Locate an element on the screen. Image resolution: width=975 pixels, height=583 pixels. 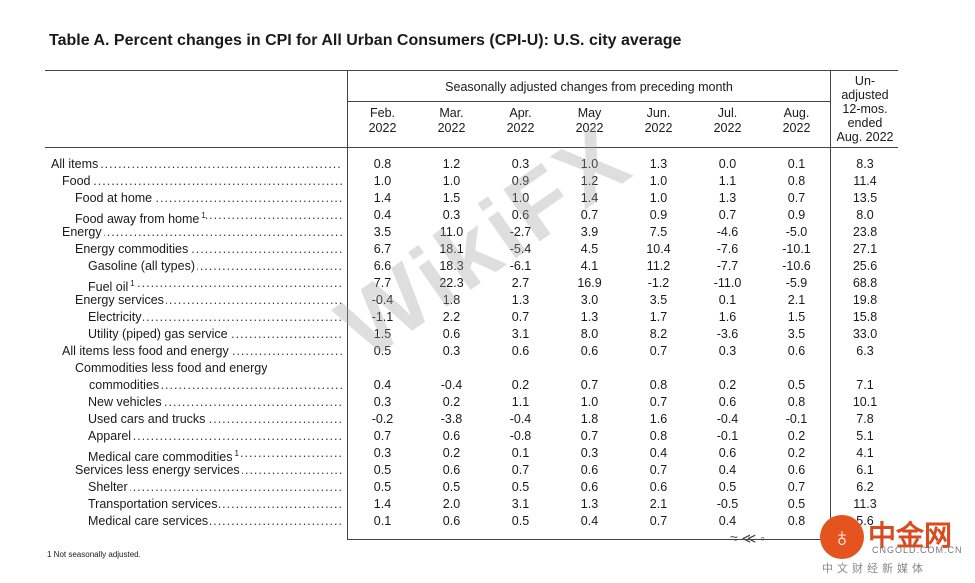
value-cell: 0.4 is located at coordinates (727, 470).